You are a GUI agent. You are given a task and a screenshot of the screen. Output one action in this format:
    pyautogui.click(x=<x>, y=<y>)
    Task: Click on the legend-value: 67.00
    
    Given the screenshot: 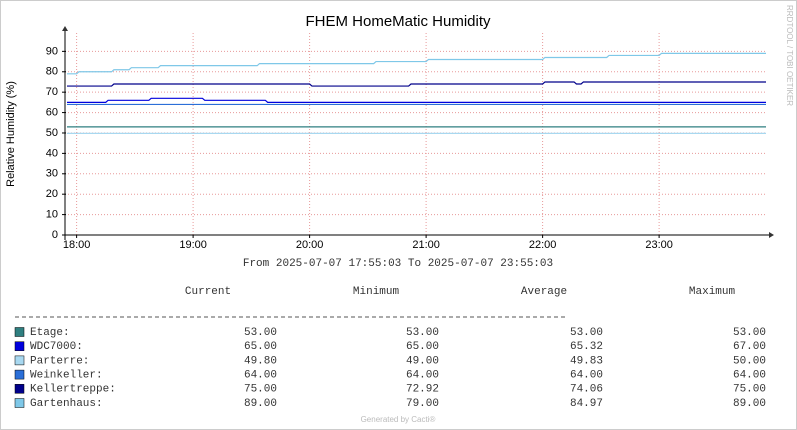 What is the action you would take?
    pyautogui.click(x=749, y=347)
    